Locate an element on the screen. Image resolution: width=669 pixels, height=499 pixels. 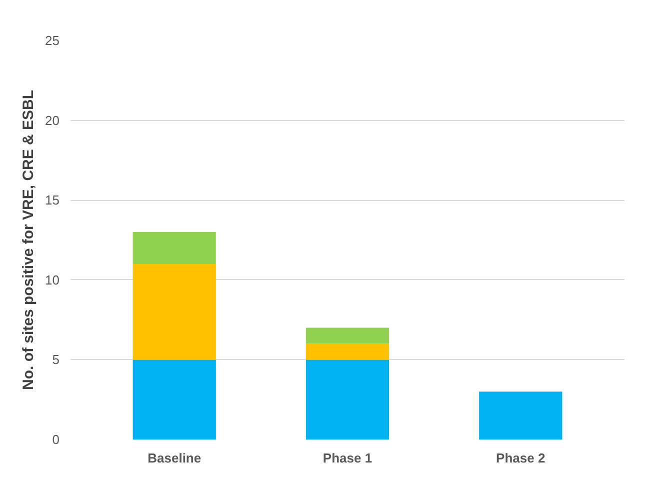
x-tick-label: Phase 1 is located at coordinates (347, 458).